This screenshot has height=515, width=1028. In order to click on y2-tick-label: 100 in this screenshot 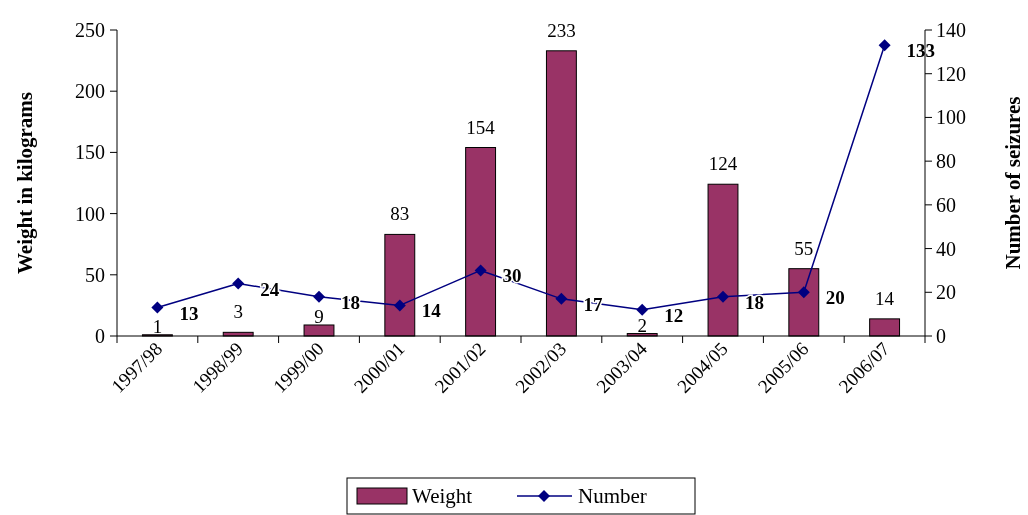, I will do `click(951, 117)`.